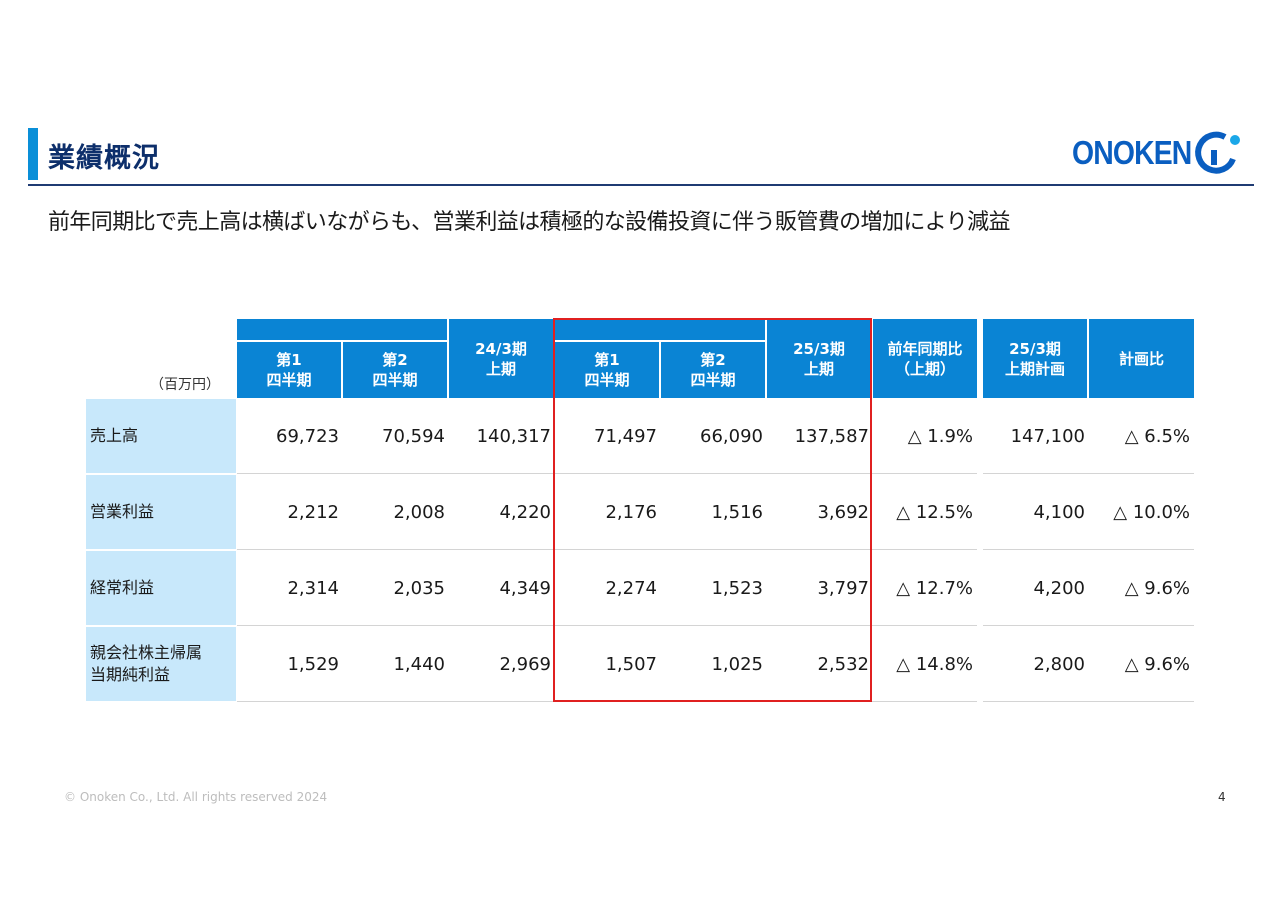 This screenshot has height=905, width=1280. I want to click on table-cell: 1,440, so click(396, 664).